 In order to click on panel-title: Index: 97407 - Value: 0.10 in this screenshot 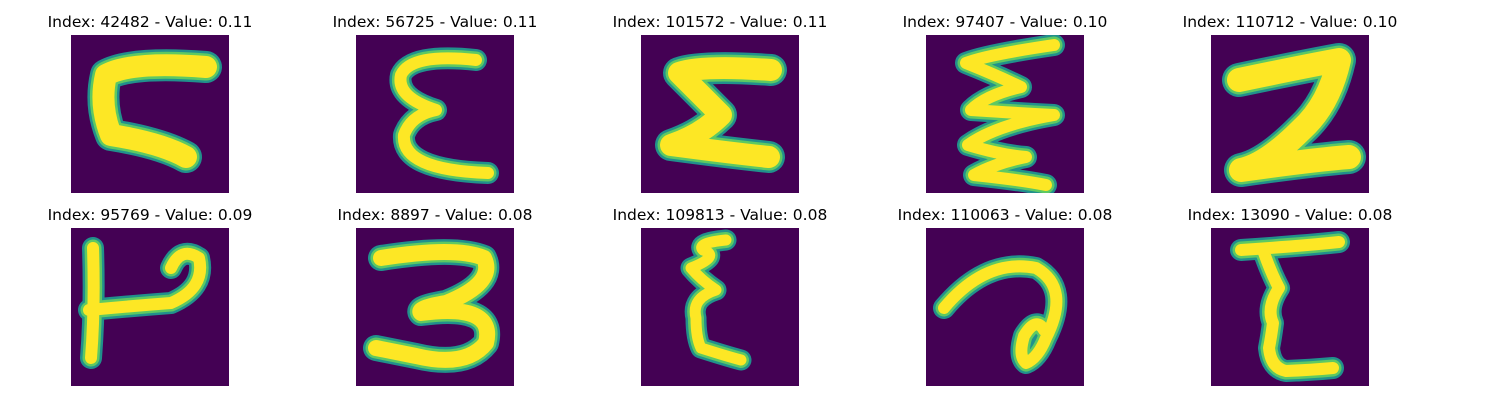, I will do `click(1005, 22)`.